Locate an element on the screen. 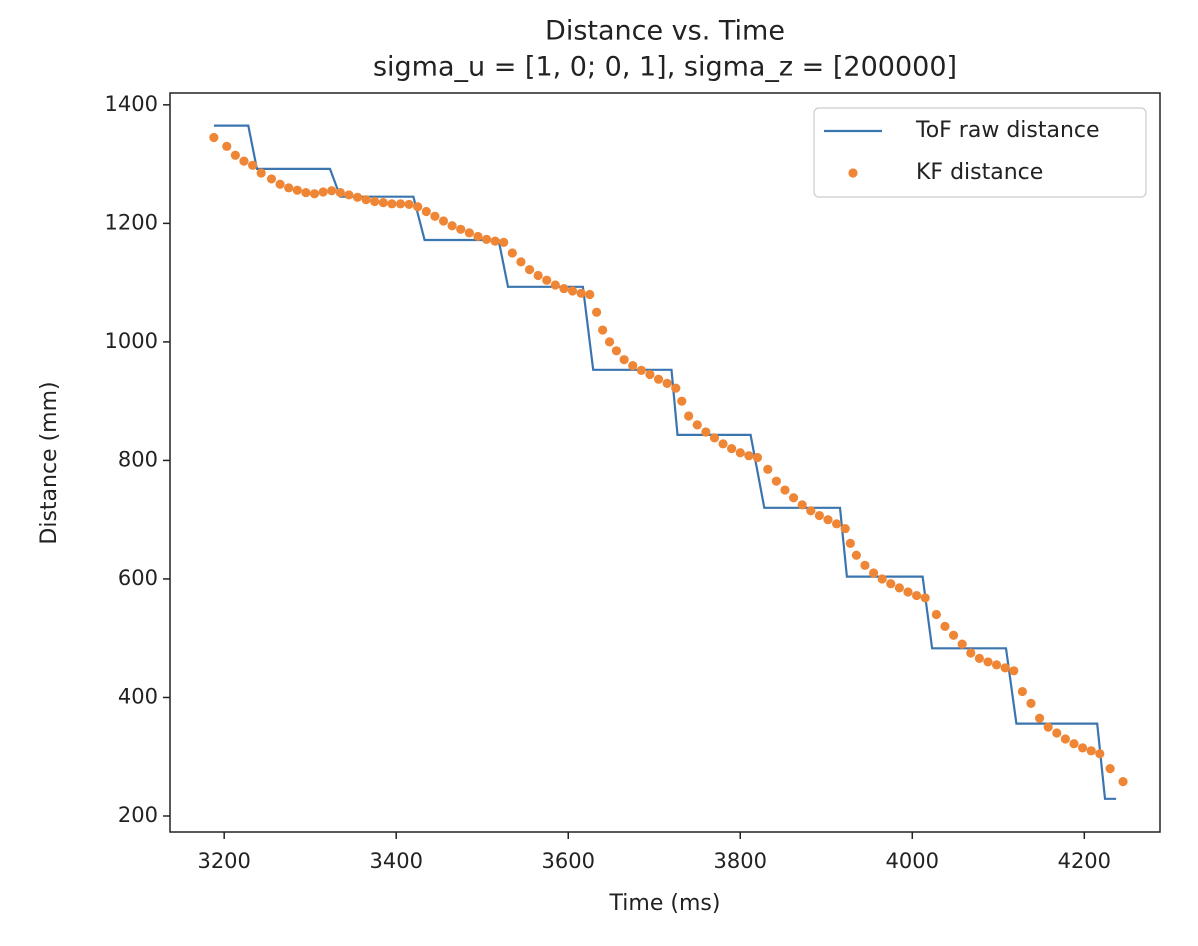 This screenshot has height=946, width=1198. x-tick-label: 3600 is located at coordinates (568, 861).